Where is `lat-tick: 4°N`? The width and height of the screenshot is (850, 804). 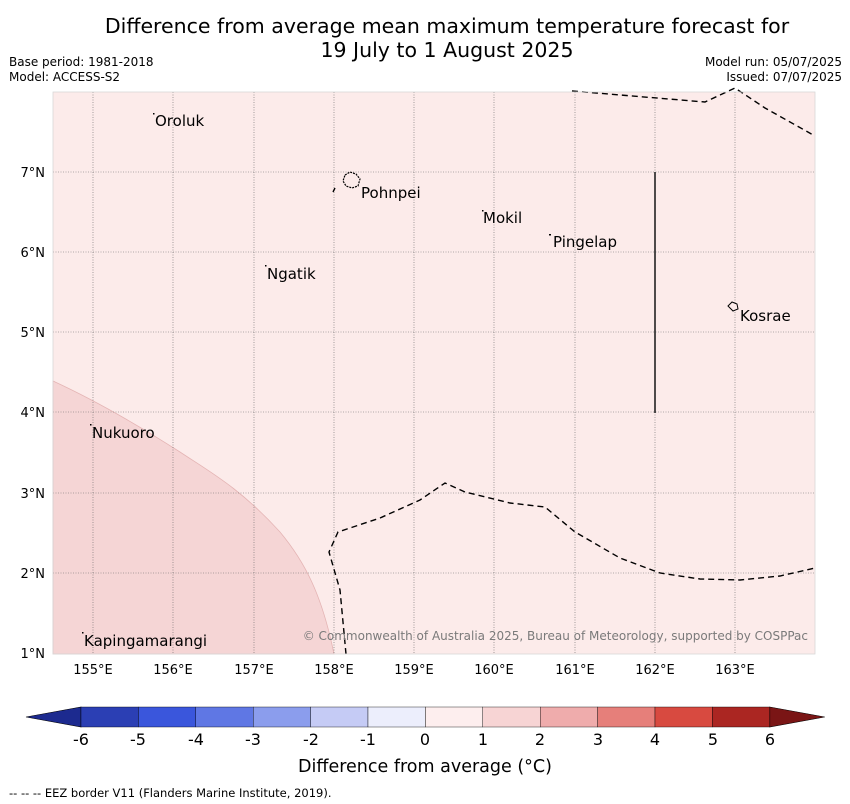
lat-tick: 4°N is located at coordinates (33, 413).